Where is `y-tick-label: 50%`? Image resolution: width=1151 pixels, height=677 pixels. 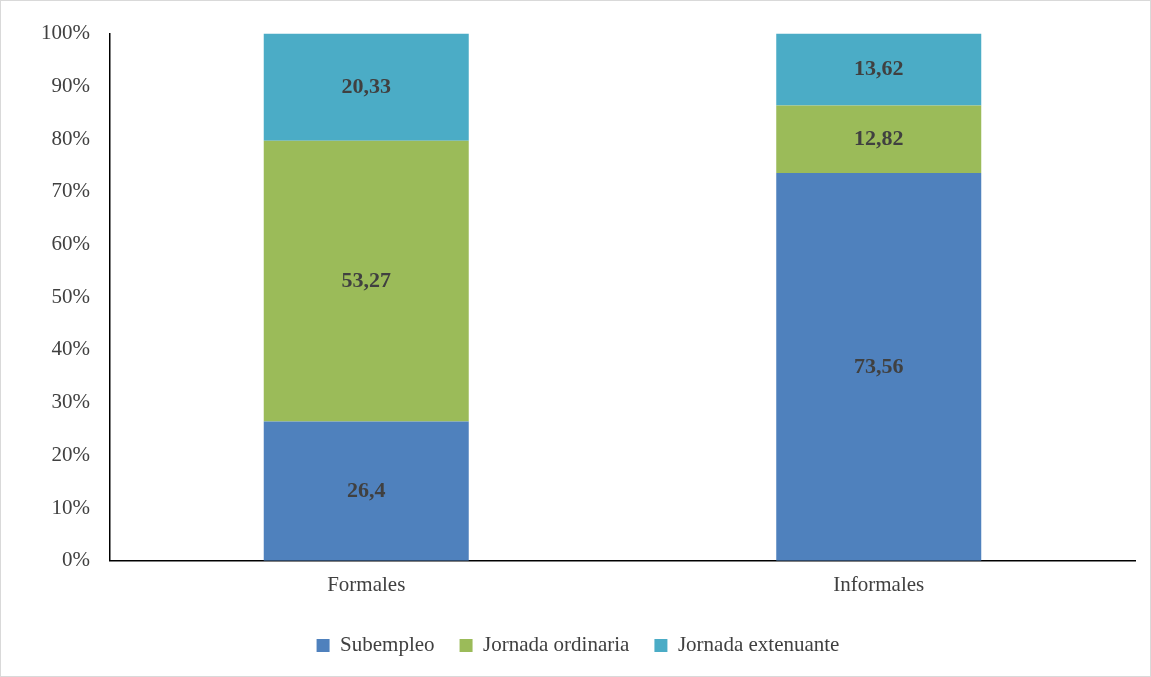
y-tick-label: 50% is located at coordinates (70, 295).